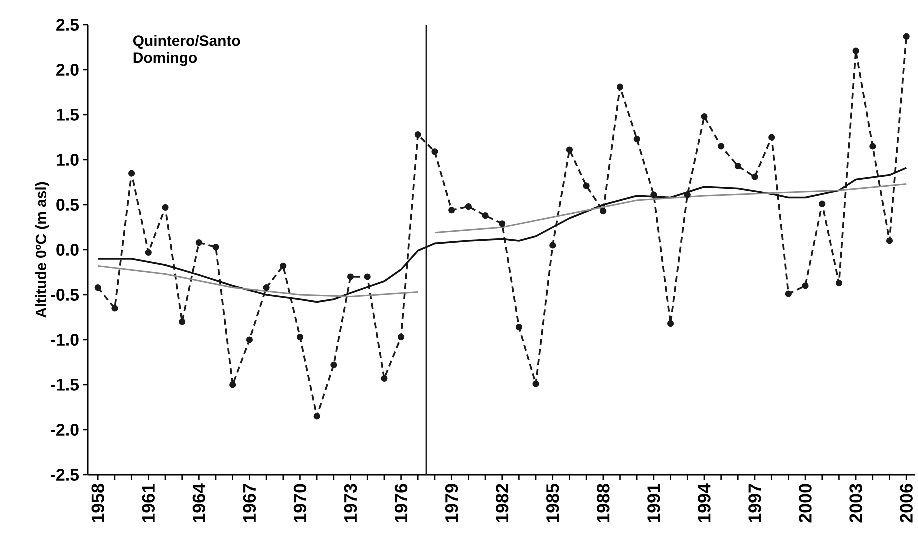 The image size is (918, 558). Describe the element at coordinates (704, 503) in the screenshot. I see `x-tick-label: 1994` at that location.